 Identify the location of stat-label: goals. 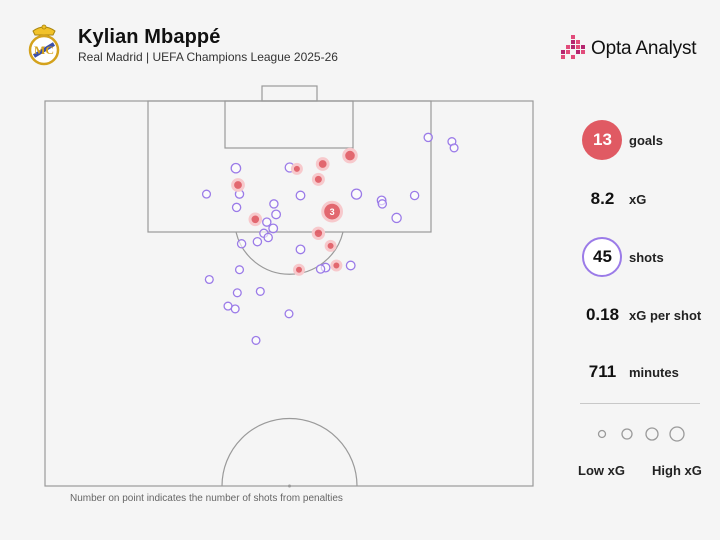
(646, 140).